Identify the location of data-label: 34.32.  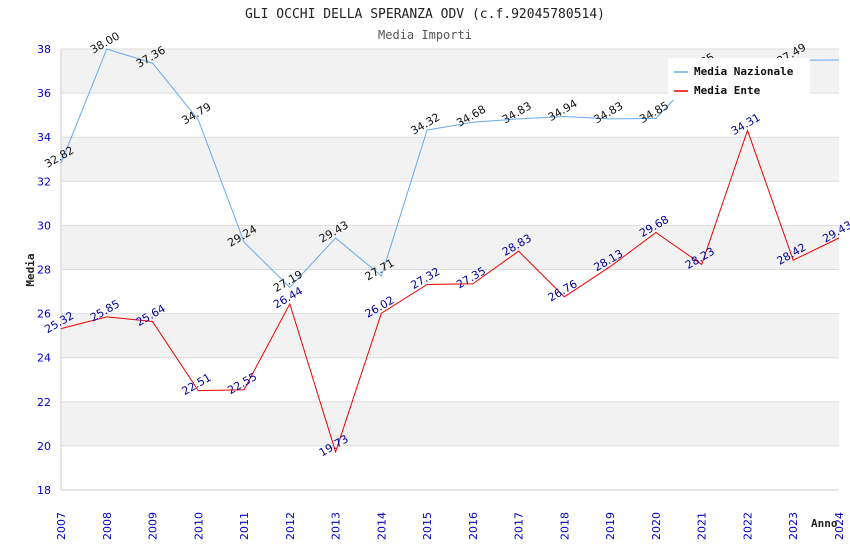
(425, 124).